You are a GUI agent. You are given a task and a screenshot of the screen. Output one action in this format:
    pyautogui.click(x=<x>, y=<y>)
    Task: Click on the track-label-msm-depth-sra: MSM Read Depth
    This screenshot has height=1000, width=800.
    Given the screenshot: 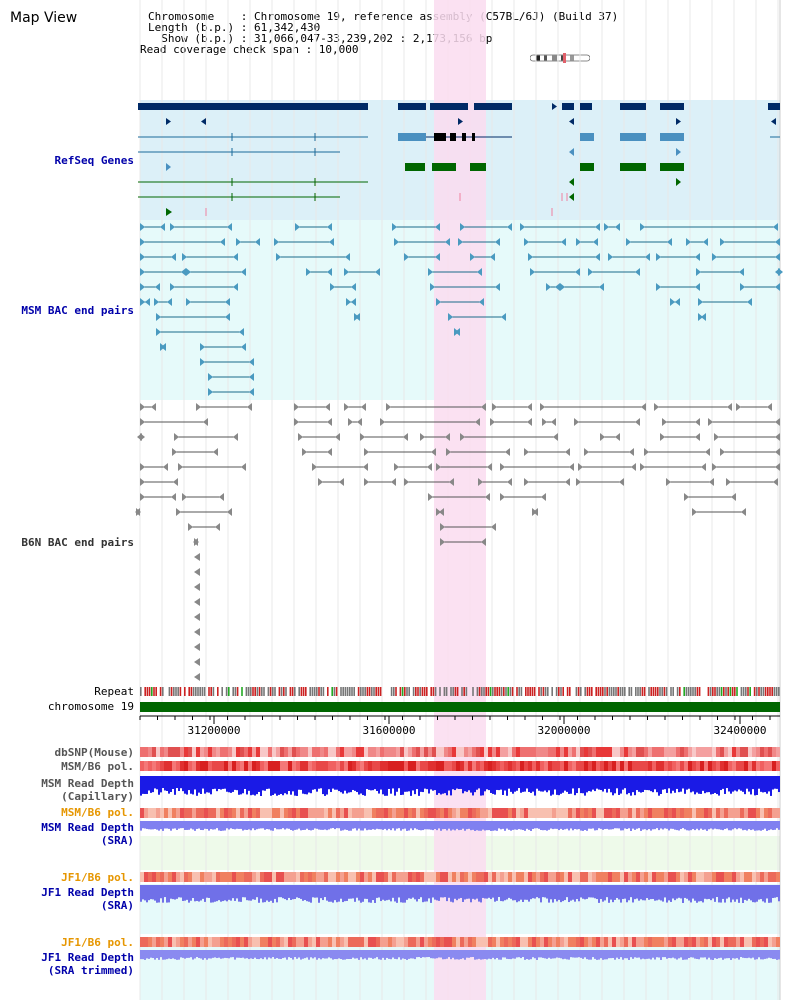 What is the action you would take?
    pyautogui.click(x=87, y=827)
    